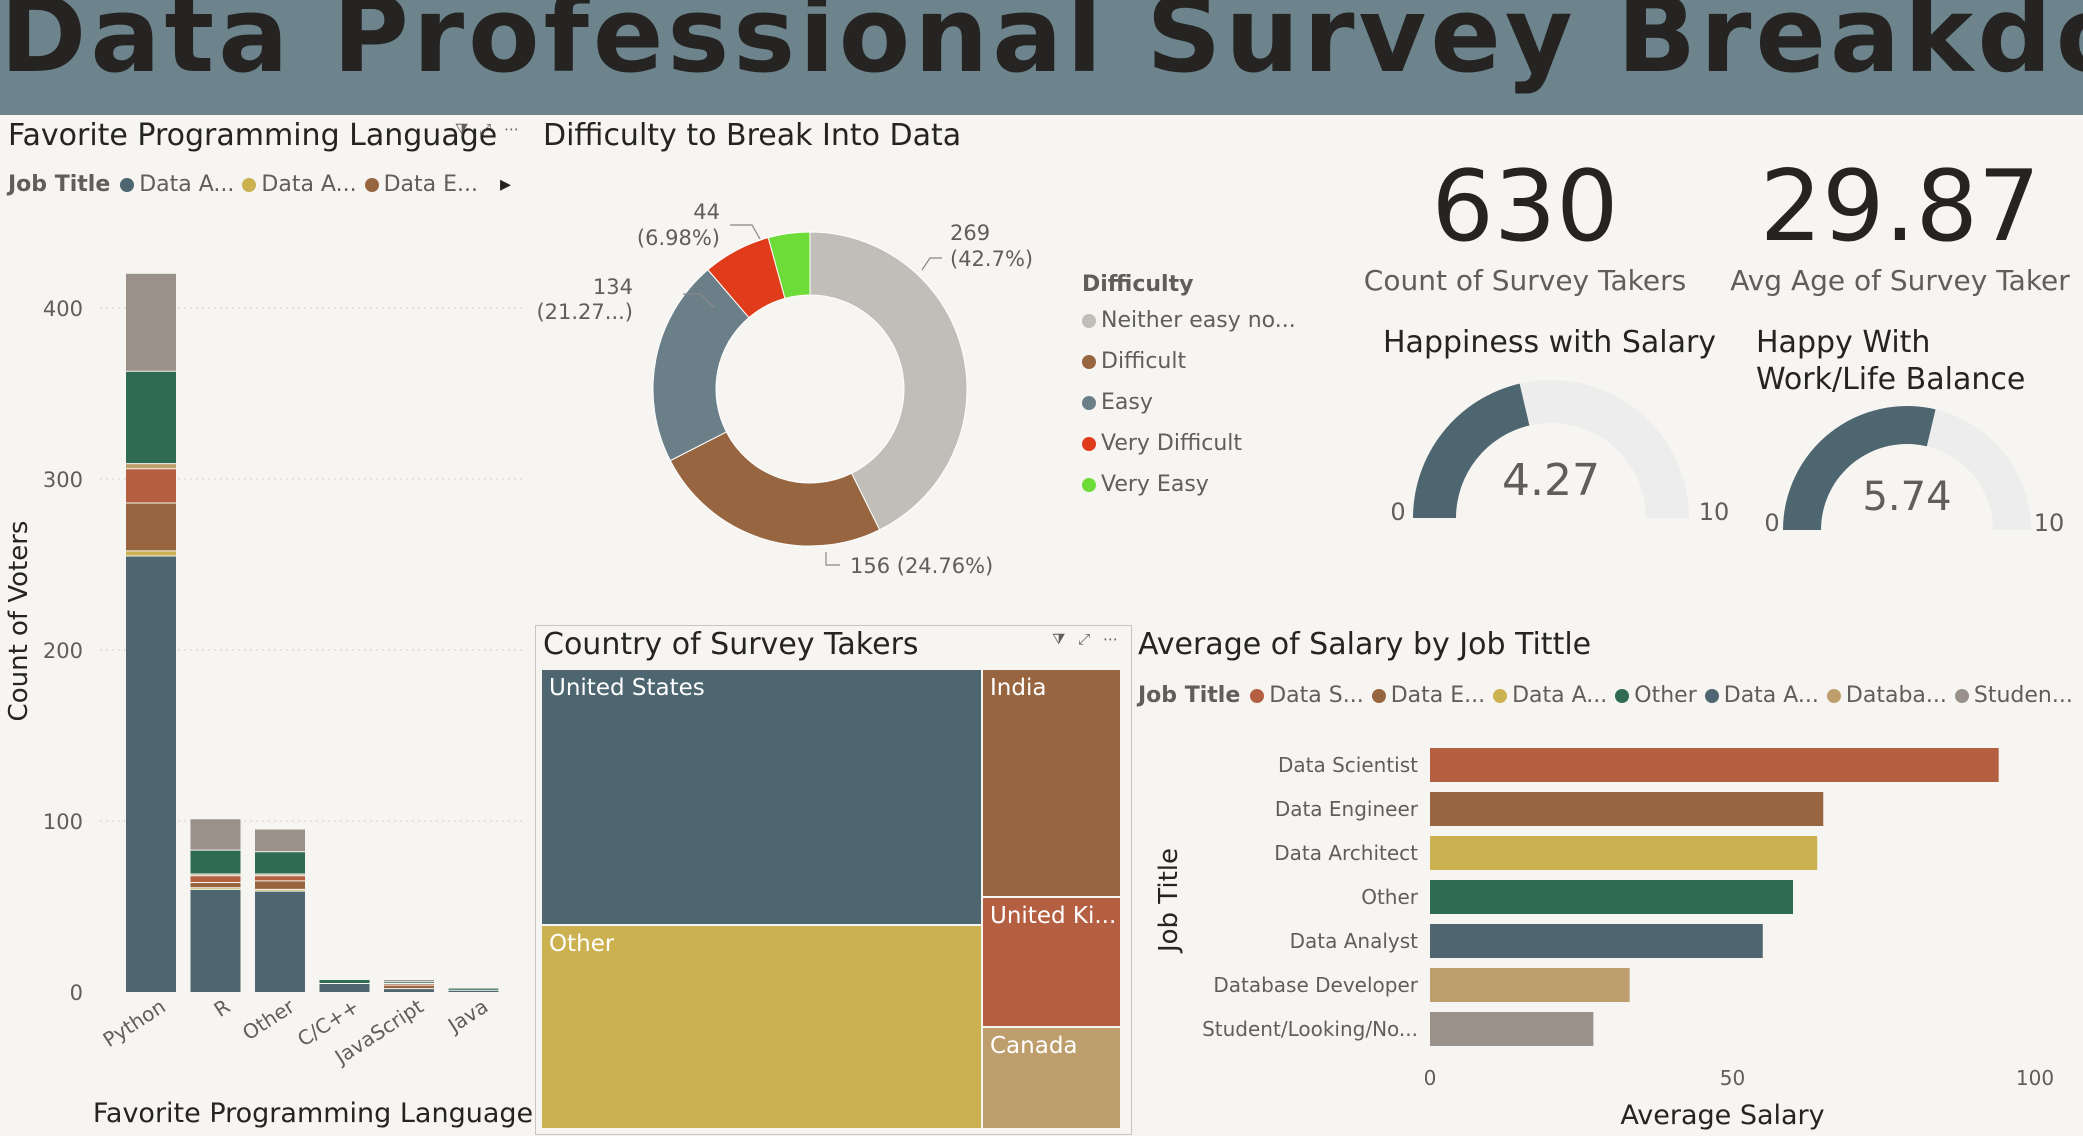  What do you see at coordinates (1172, 443) in the screenshot?
I see `legend-label: Very Difficult` at bounding box center [1172, 443].